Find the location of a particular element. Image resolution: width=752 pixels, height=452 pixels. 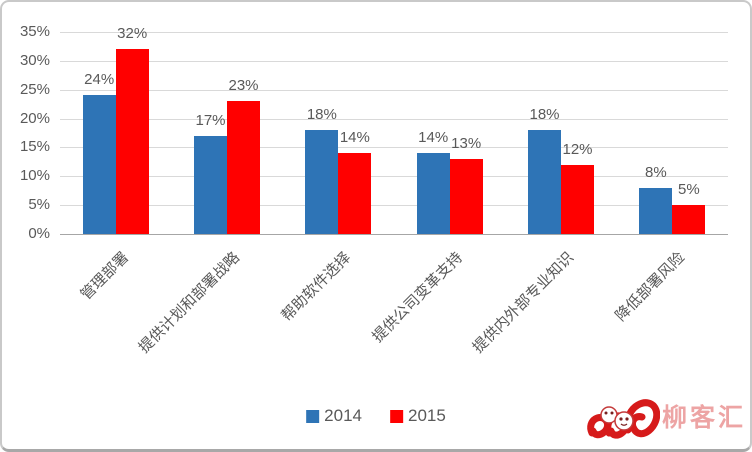

legend-label: 2015 is located at coordinates (427, 415).